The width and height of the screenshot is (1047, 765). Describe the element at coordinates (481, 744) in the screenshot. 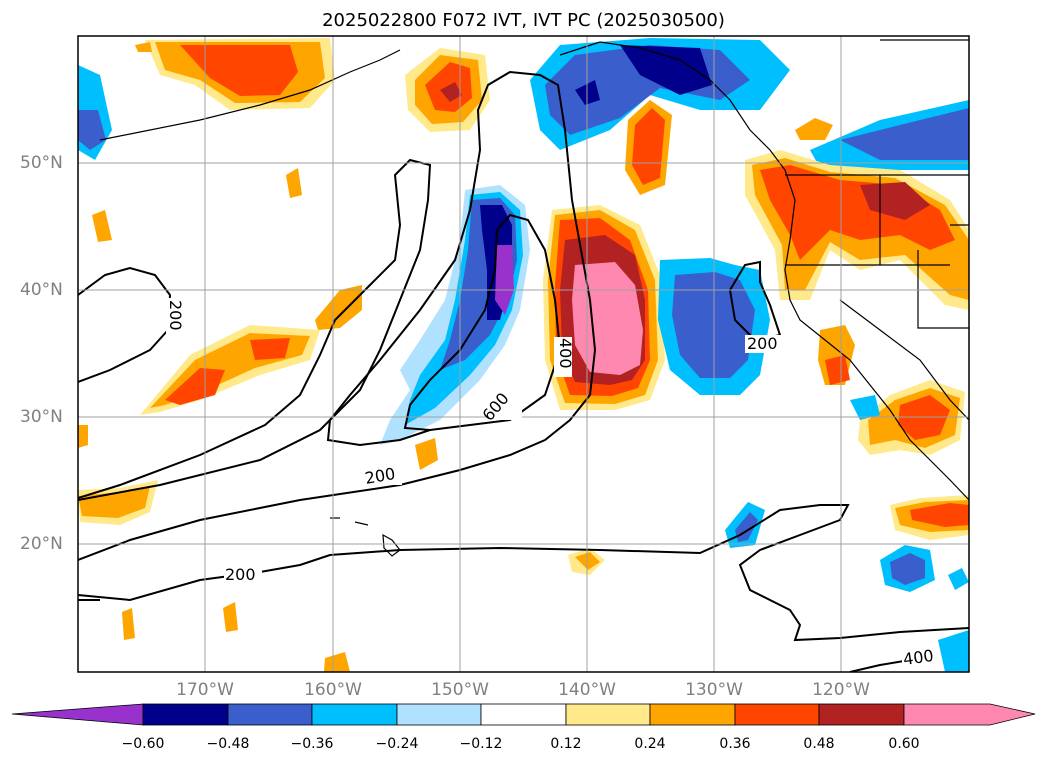

I see `colorbar-tick-label: −0.12` at that location.